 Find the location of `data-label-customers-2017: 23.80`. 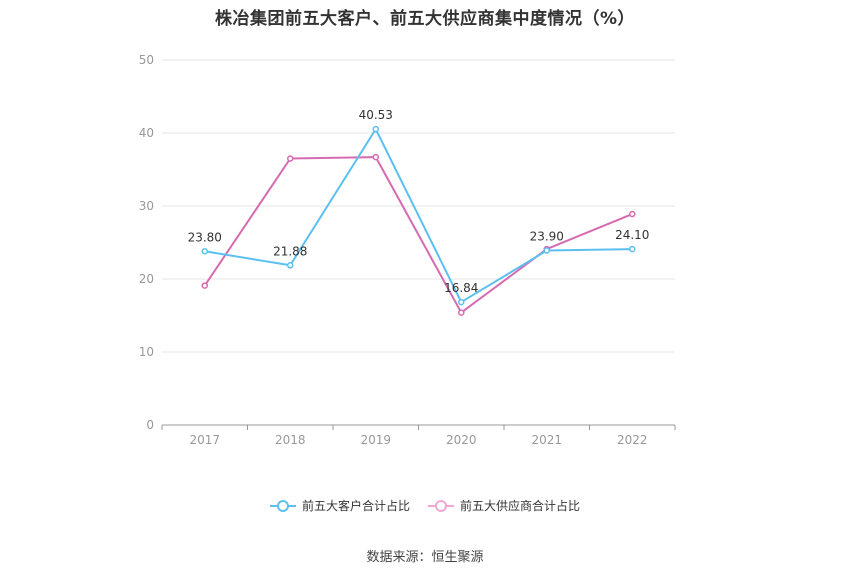

data-label-customers-2017: 23.80 is located at coordinates (205, 237).